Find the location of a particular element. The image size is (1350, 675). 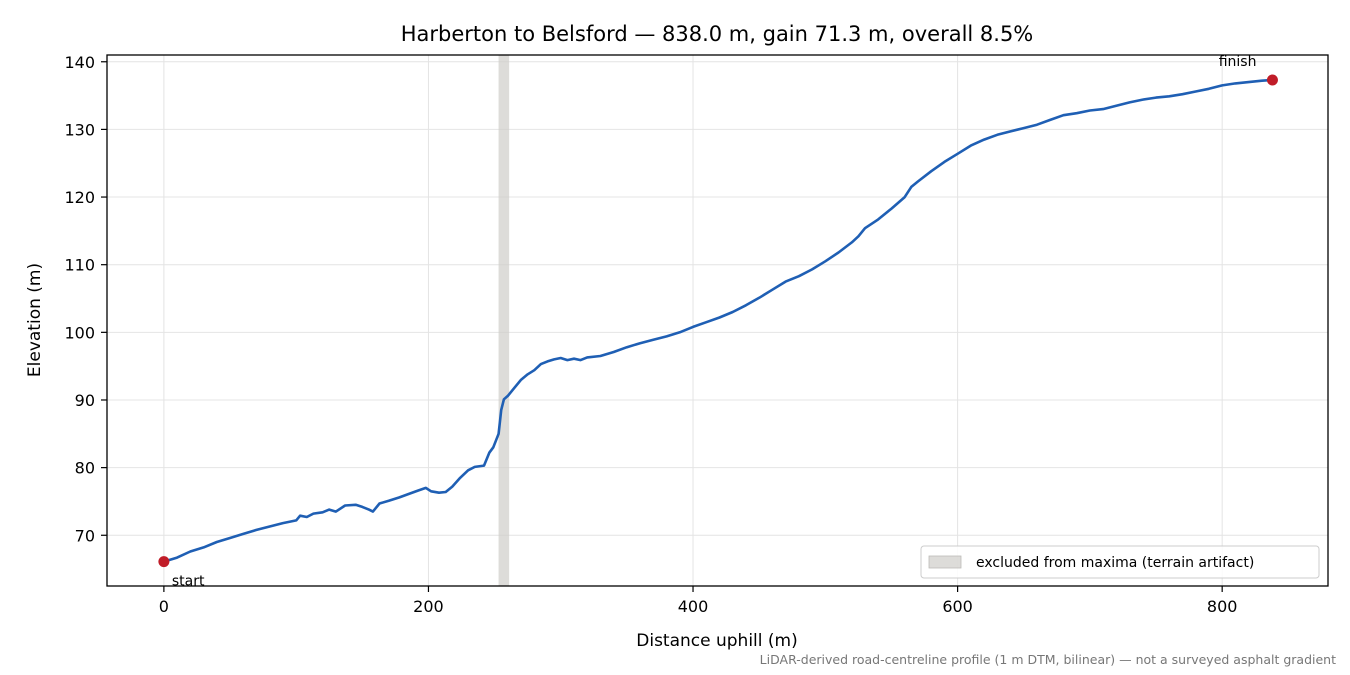

excluded-band-layer is located at coordinates (504, 320).